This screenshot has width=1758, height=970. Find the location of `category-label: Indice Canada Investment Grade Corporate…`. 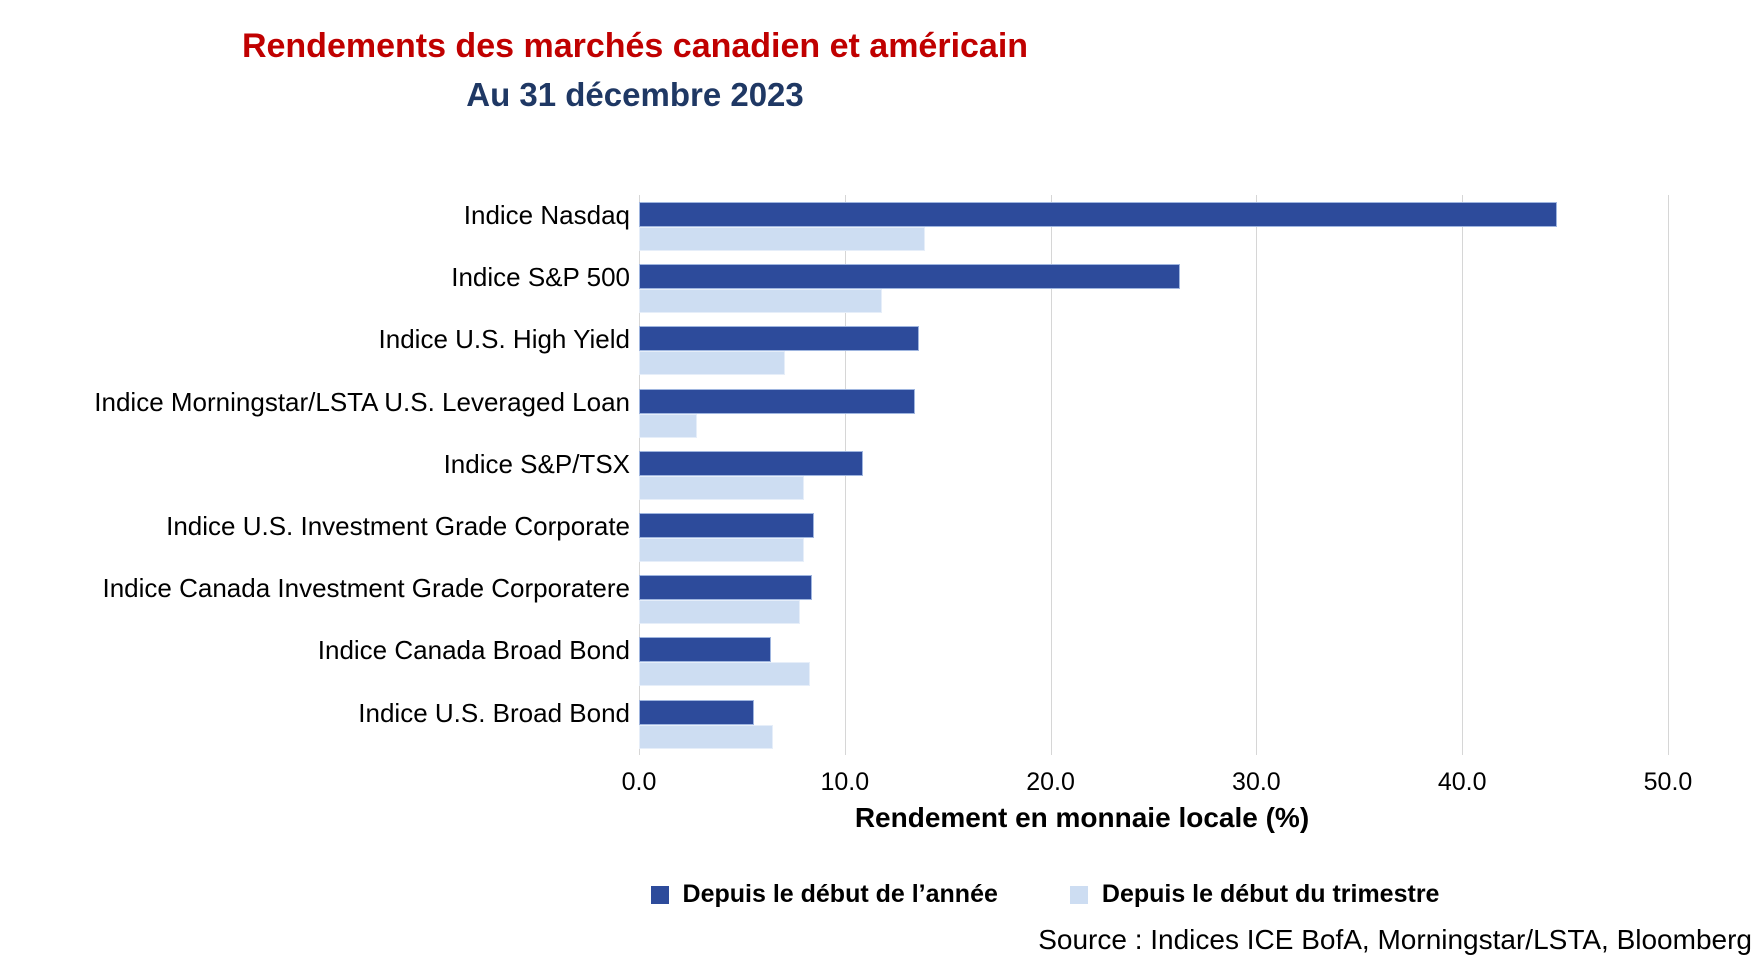

category-label: Indice Canada Investment Grade Corporate… is located at coordinates (366, 588).